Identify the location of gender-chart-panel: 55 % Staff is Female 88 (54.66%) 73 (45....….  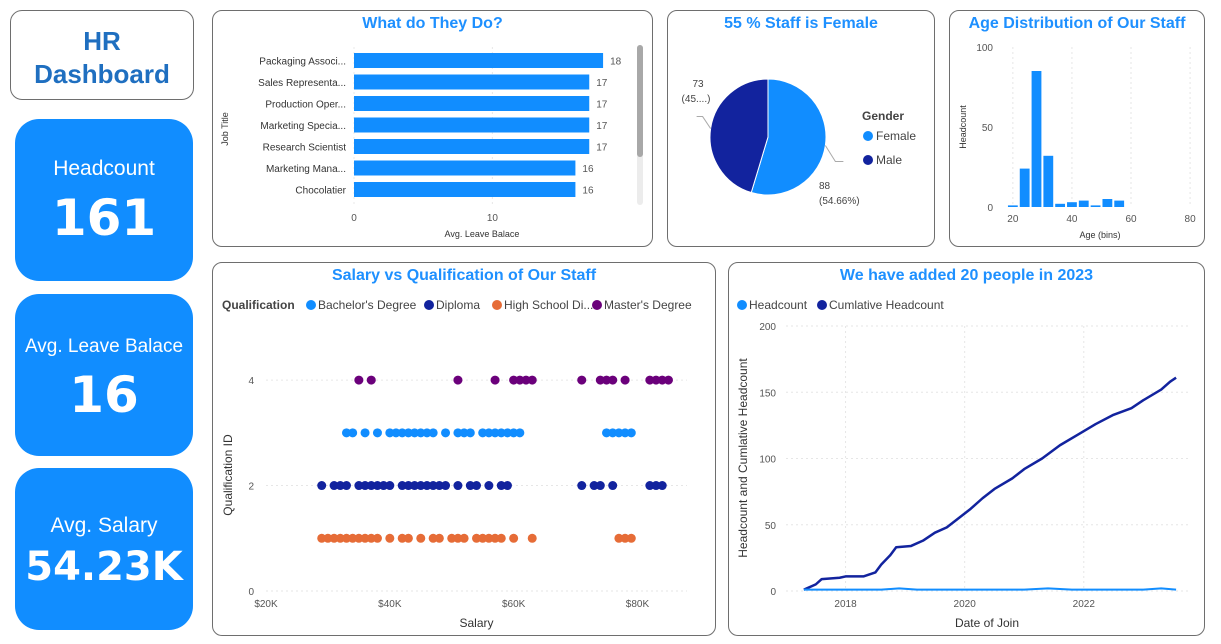
(801, 128).